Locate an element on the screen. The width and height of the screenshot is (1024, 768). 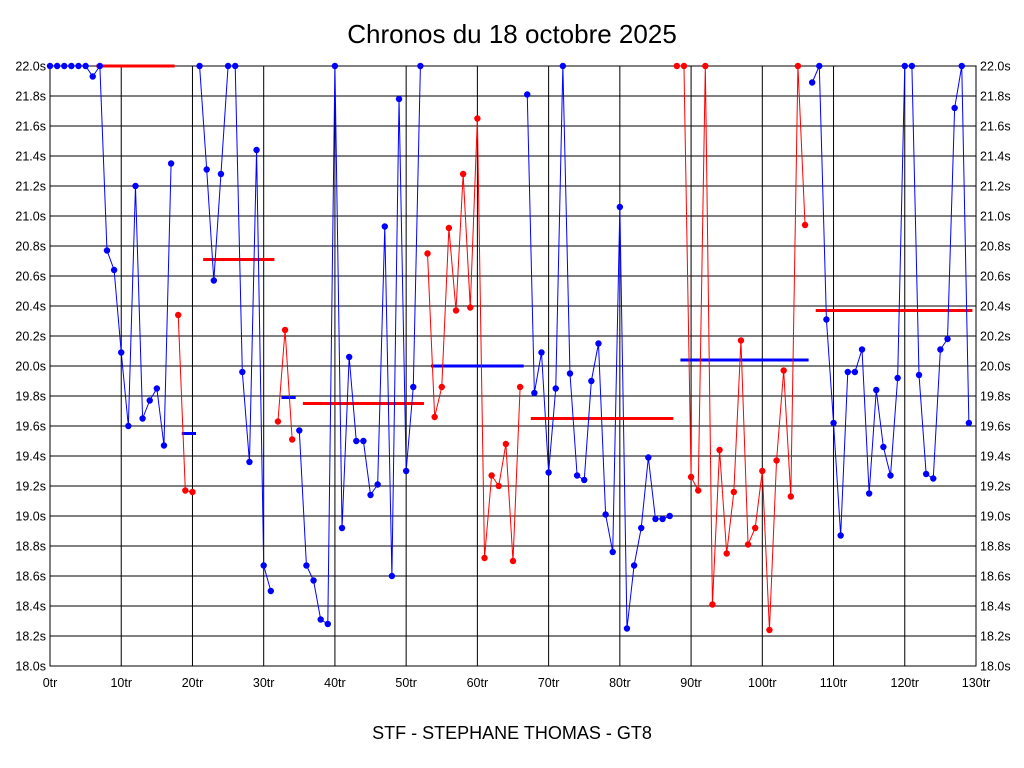
x-tick-label: 120tr is located at coordinates (905, 683).